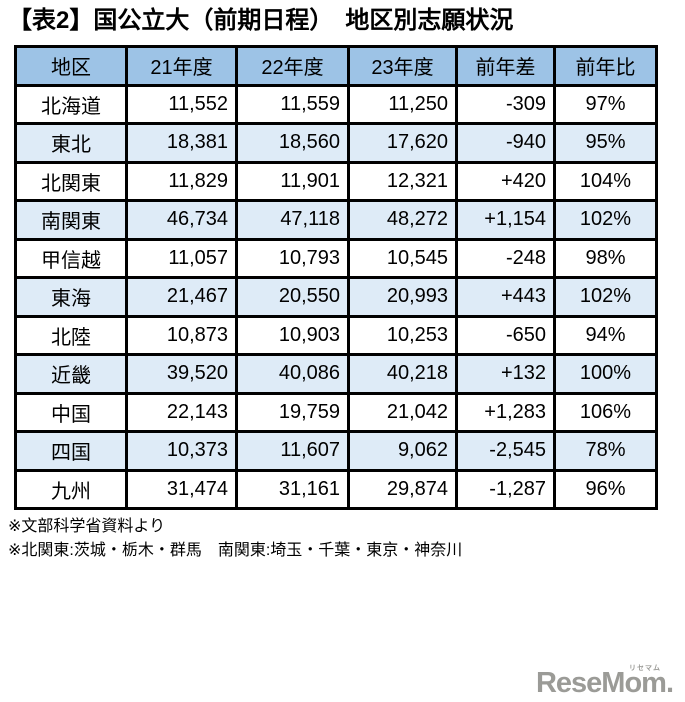  What do you see at coordinates (181, 258) in the screenshot?
I see `value-cell: 11,057` at bounding box center [181, 258].